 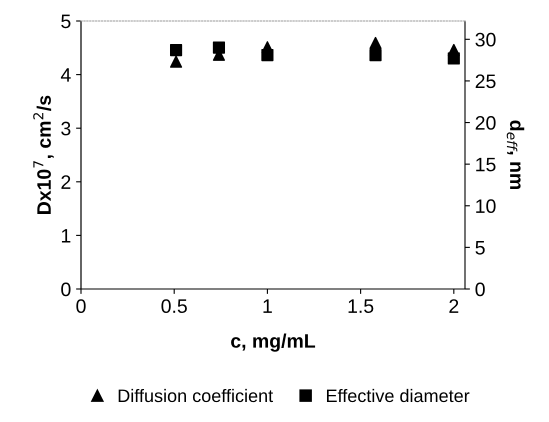 What do you see at coordinates (66, 289) in the screenshot?
I see `y-tick-label: 0` at bounding box center [66, 289].